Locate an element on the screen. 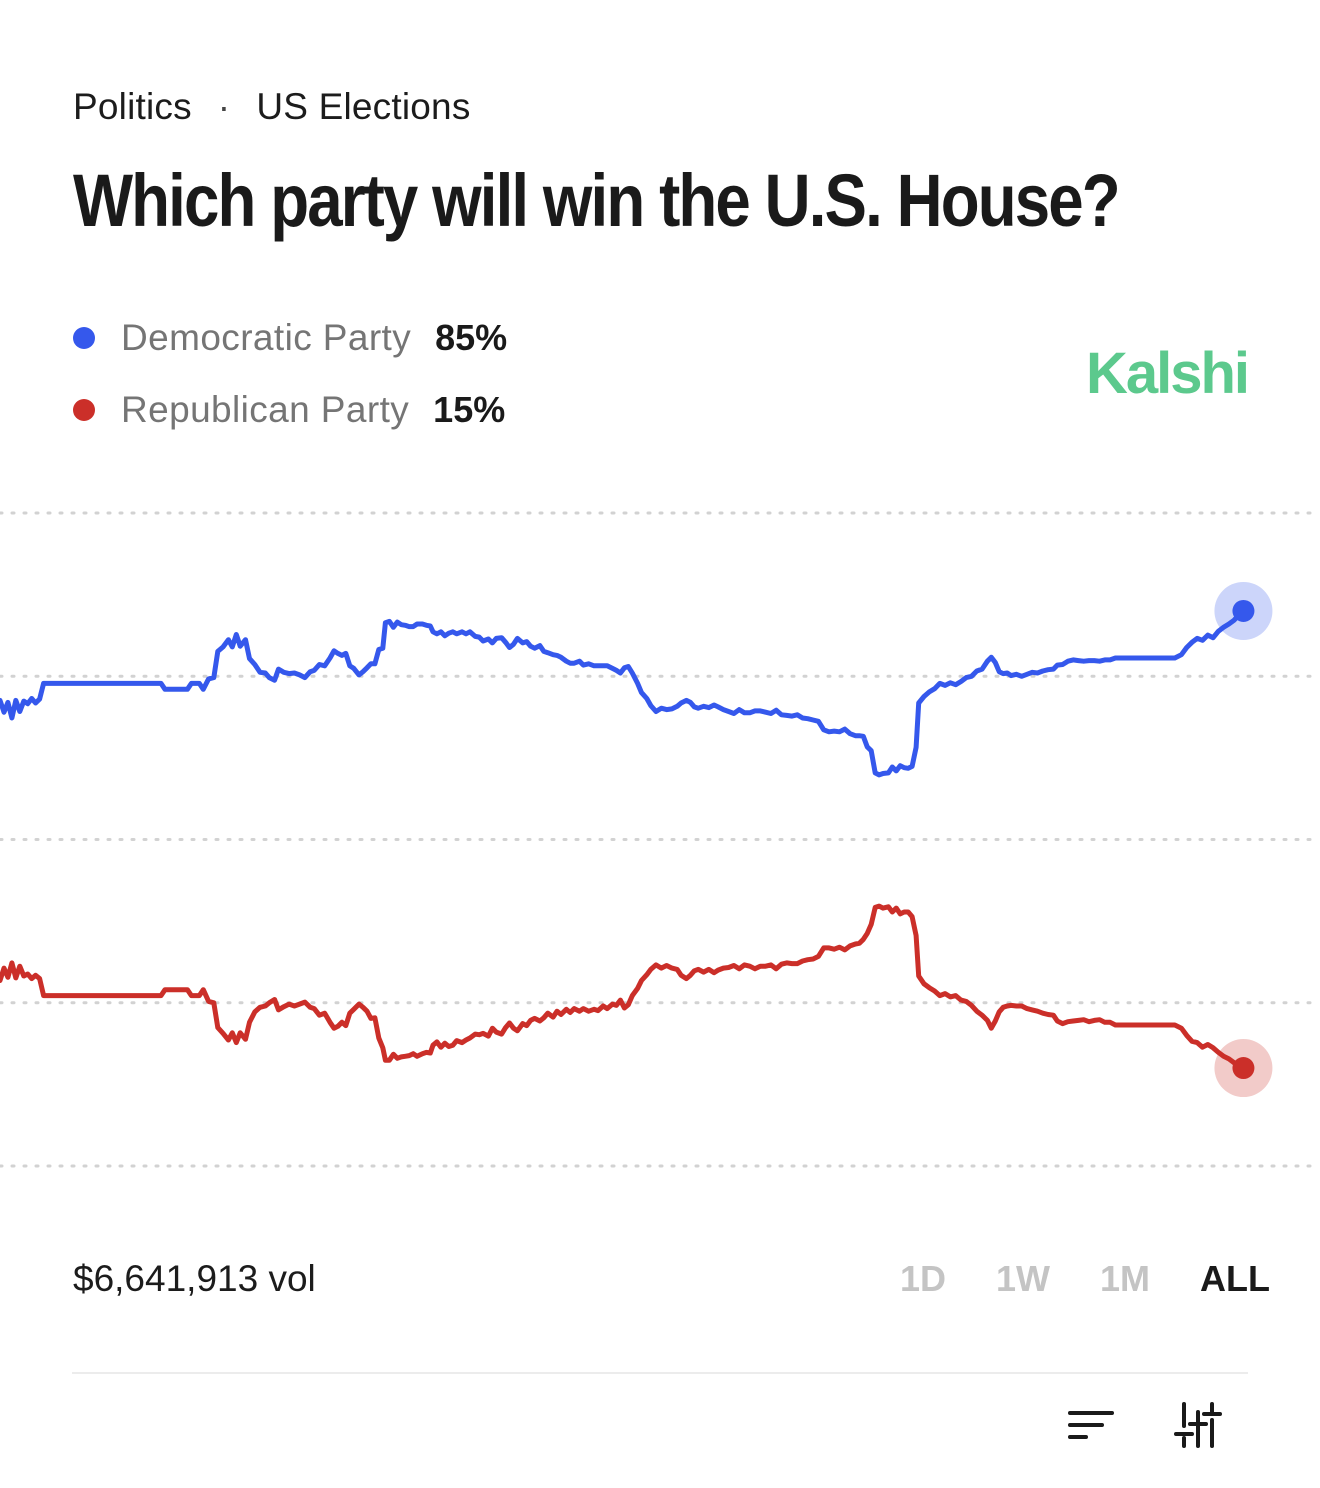  kalshi-logo: Kalshi is located at coordinates (1167, 373).